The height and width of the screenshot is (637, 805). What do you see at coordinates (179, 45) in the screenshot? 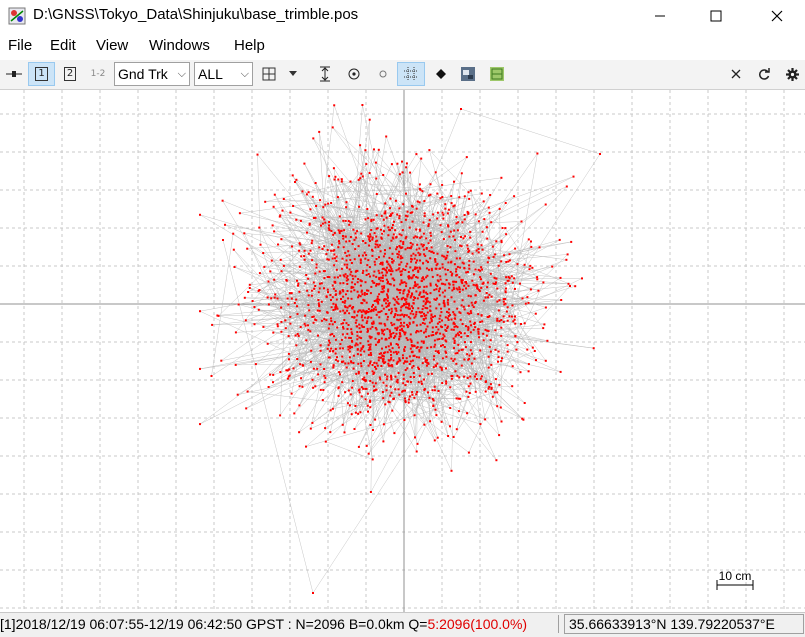
I see `menu-windows: Windows` at bounding box center [179, 45].